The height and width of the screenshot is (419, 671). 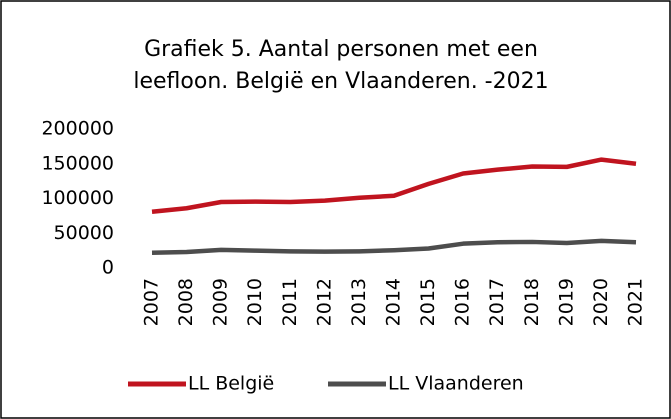 I want to click on x-tick-label: 2019, so click(x=566, y=302).